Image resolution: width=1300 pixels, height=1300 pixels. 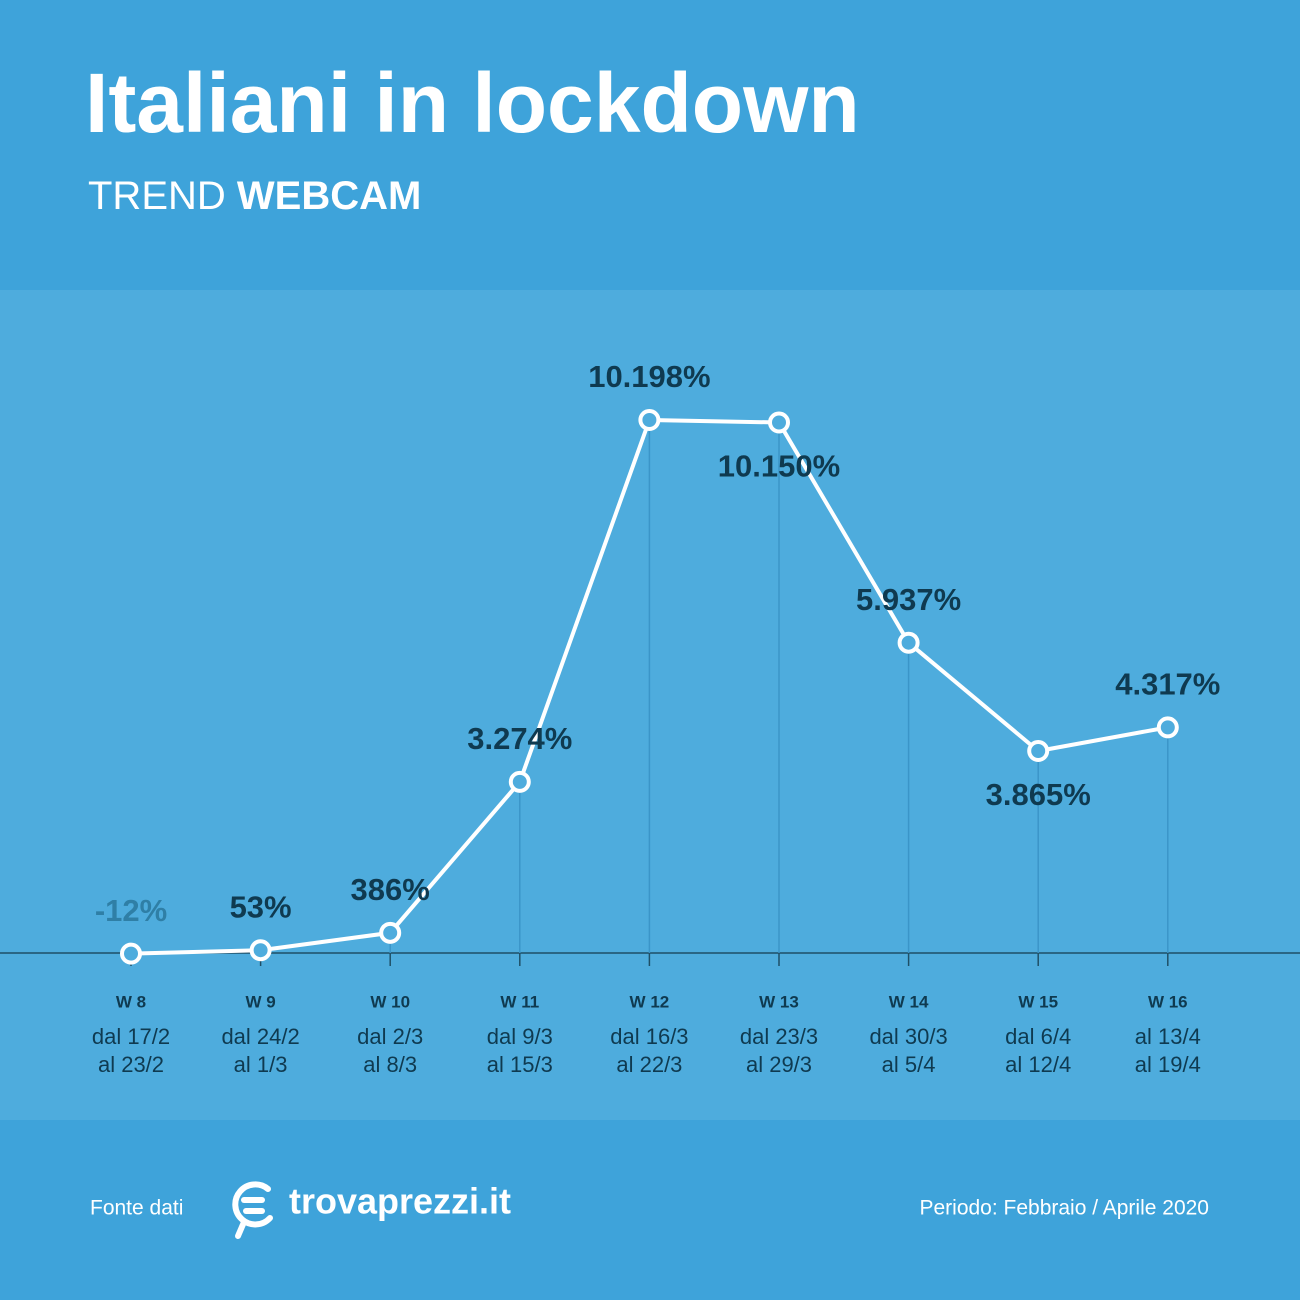 What do you see at coordinates (649, 376) in the screenshot?
I see `value-label: 10.198%` at bounding box center [649, 376].